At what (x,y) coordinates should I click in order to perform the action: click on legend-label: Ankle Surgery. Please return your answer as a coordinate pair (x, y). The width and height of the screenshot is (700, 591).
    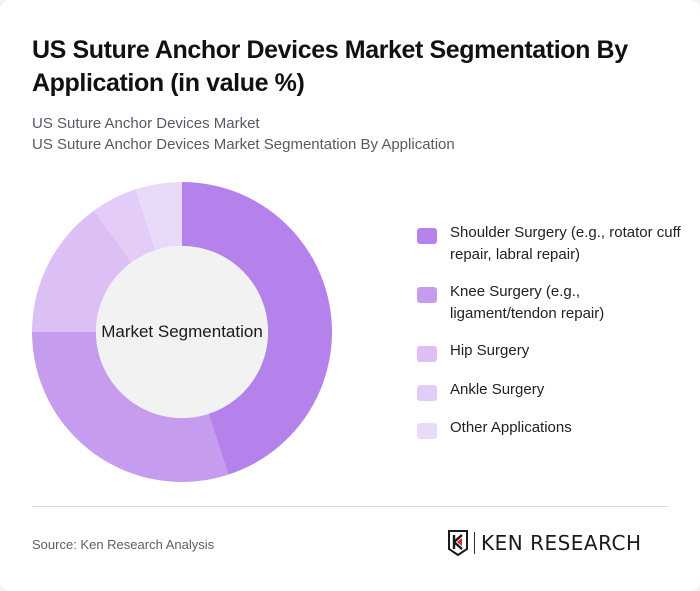
    Looking at the image, I should click on (497, 389).